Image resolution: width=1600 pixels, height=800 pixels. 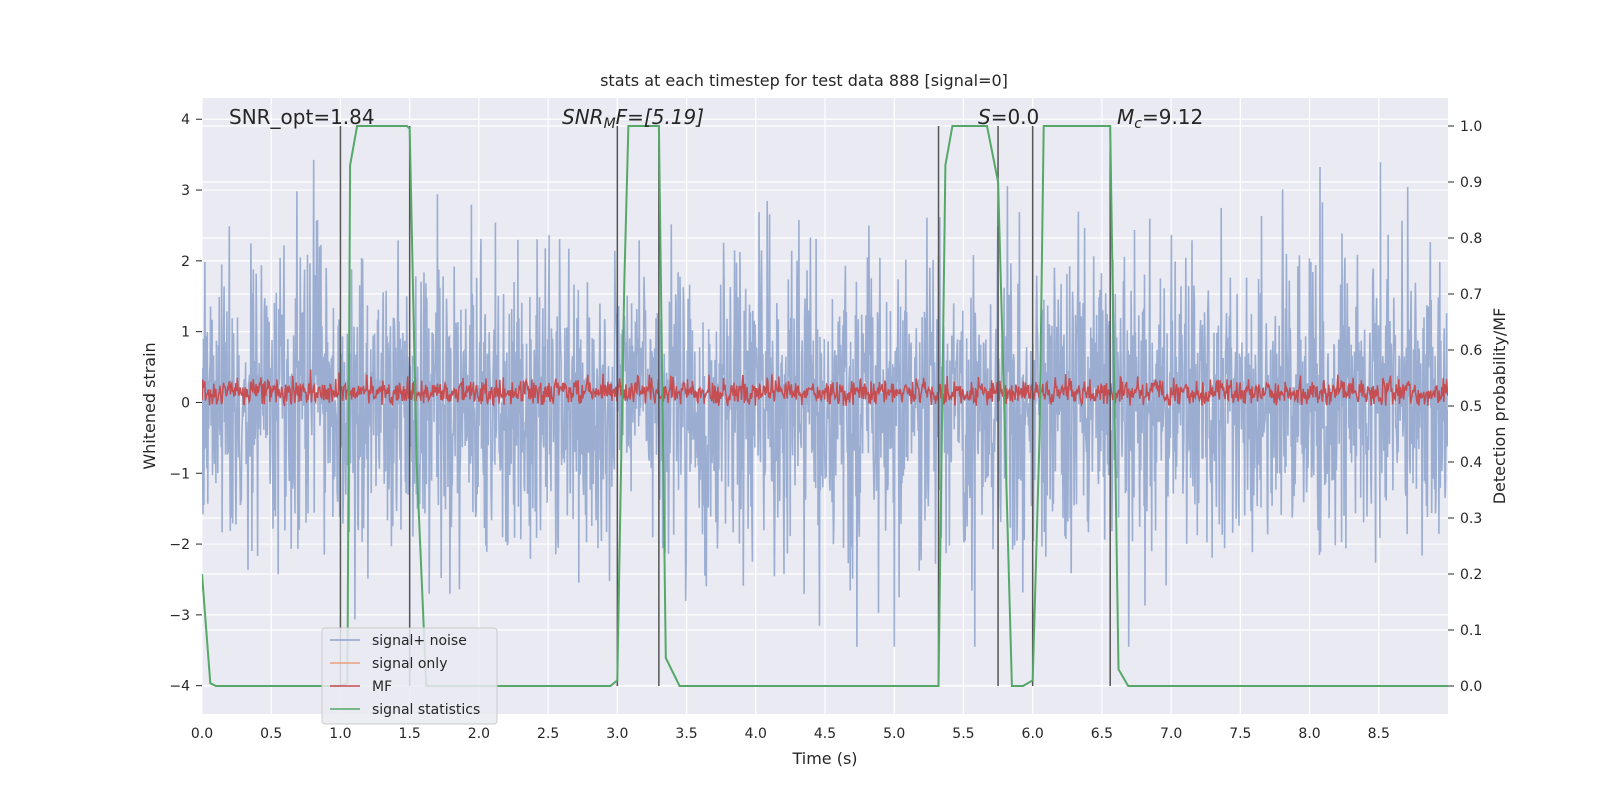 What do you see at coordinates (1138, 124) in the screenshot?
I see `annotation-mc-sub: c` at bounding box center [1138, 124].